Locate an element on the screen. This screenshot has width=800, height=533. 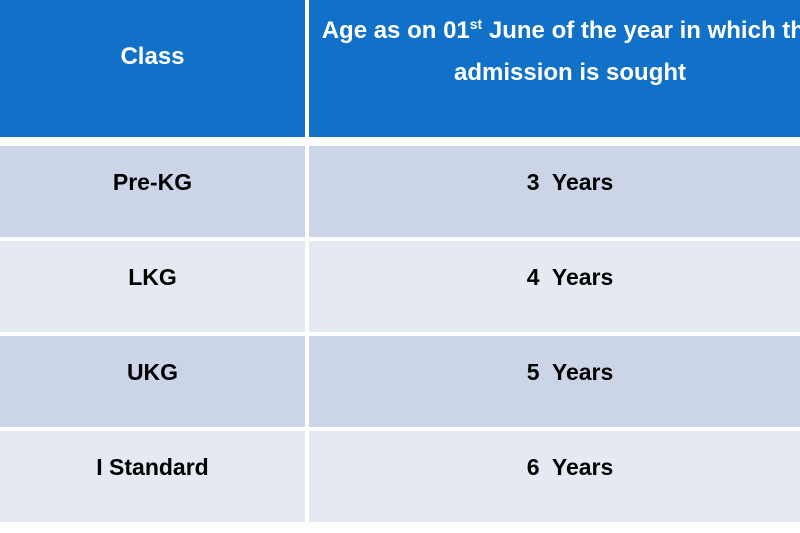
header-label-class: Class is located at coordinates (152, 56).